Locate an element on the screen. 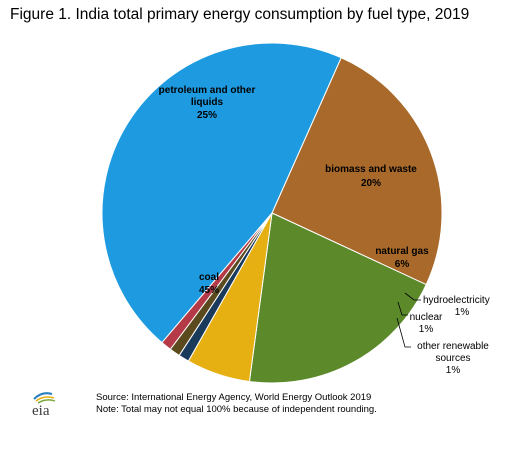 The height and width of the screenshot is (449, 511). petroleum-label-line2: liquids is located at coordinates (207, 102).